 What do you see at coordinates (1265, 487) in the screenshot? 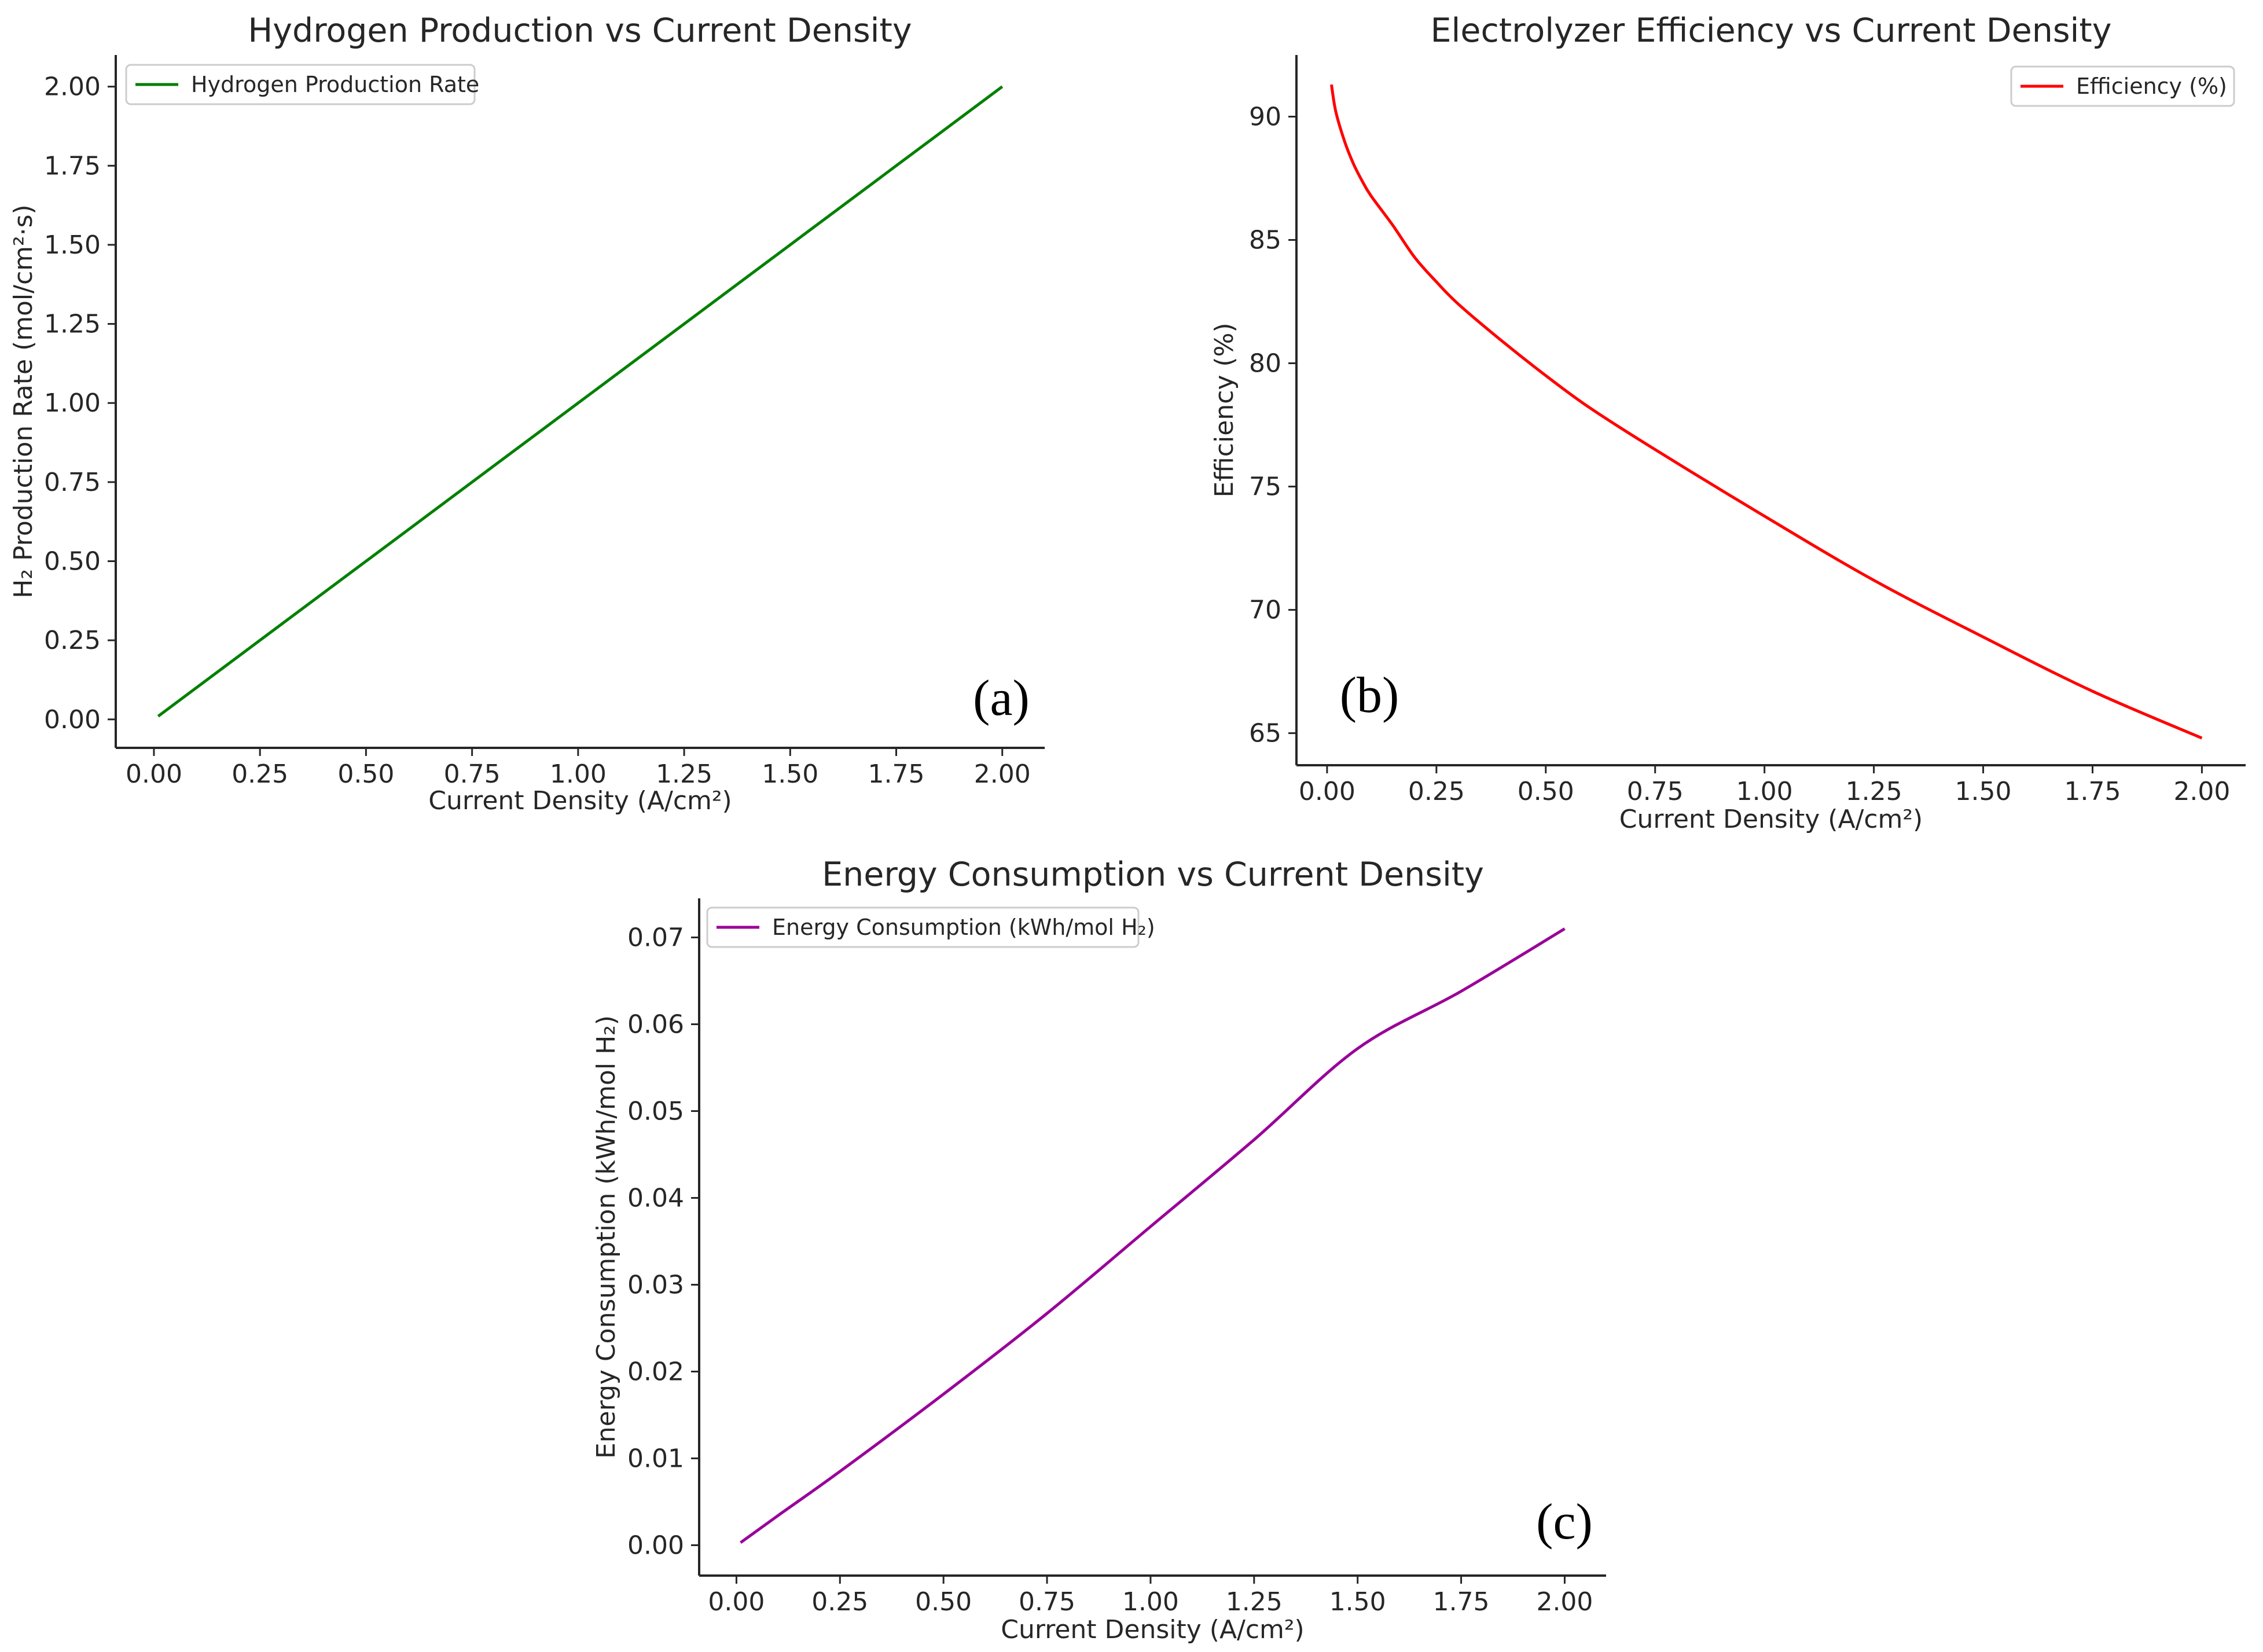
I see `y-tick-label: 75` at bounding box center [1265, 487].